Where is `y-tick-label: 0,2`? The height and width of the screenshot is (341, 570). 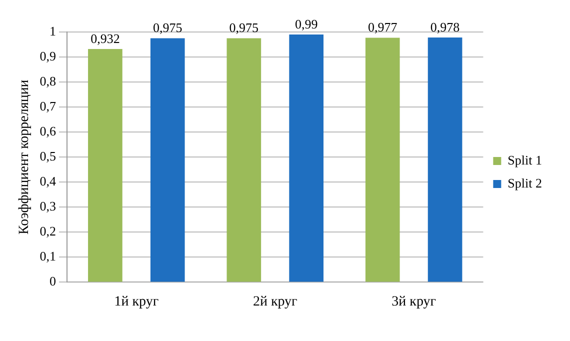
y-tick-label: 0,2 is located at coordinates (48, 231).